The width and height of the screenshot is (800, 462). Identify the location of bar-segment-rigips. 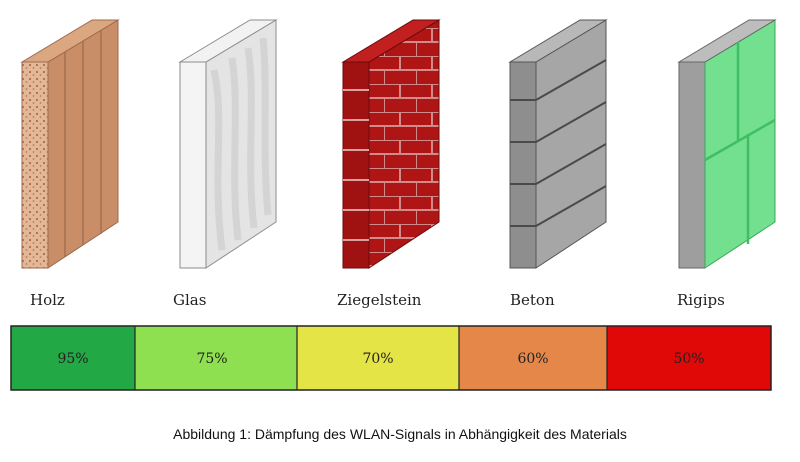
(689, 358).